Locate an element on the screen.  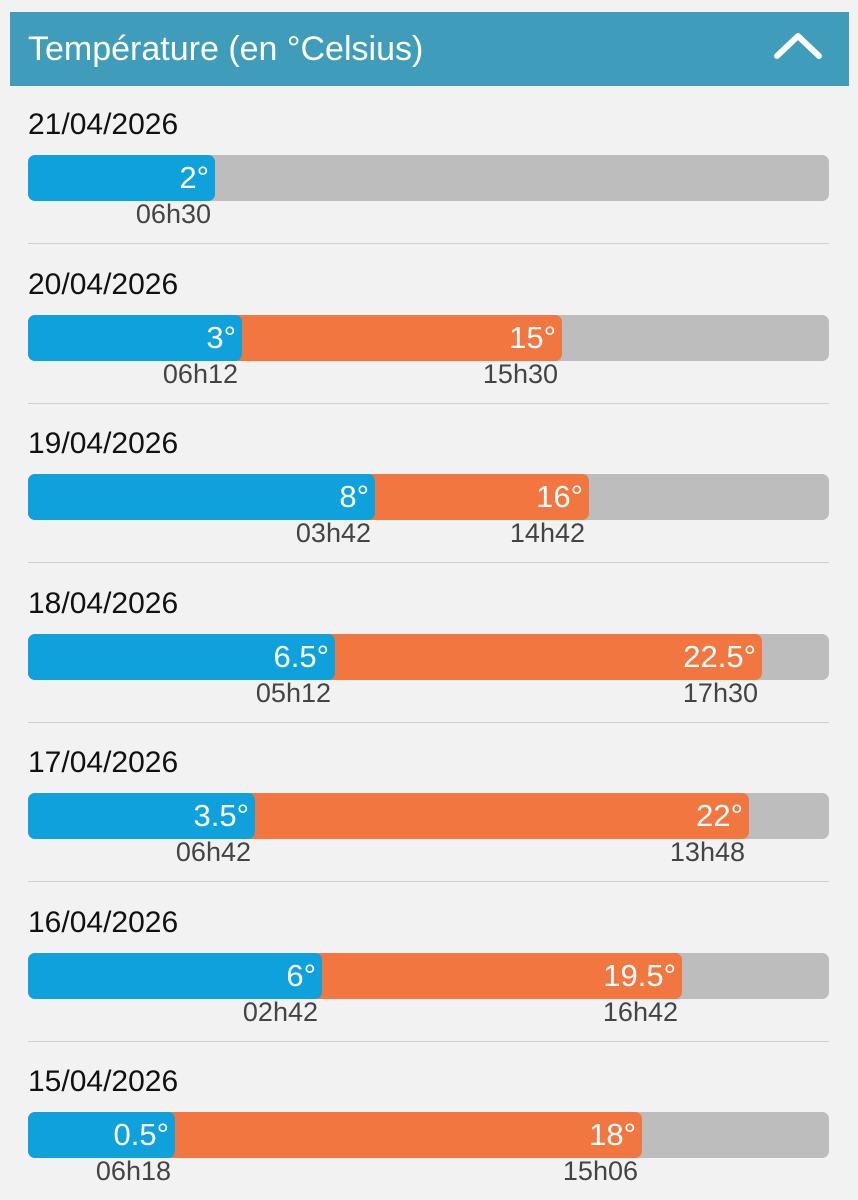
day-row: 16/04/2026 19.5° 6° 02h42 16h42 is located at coordinates (429, 964).